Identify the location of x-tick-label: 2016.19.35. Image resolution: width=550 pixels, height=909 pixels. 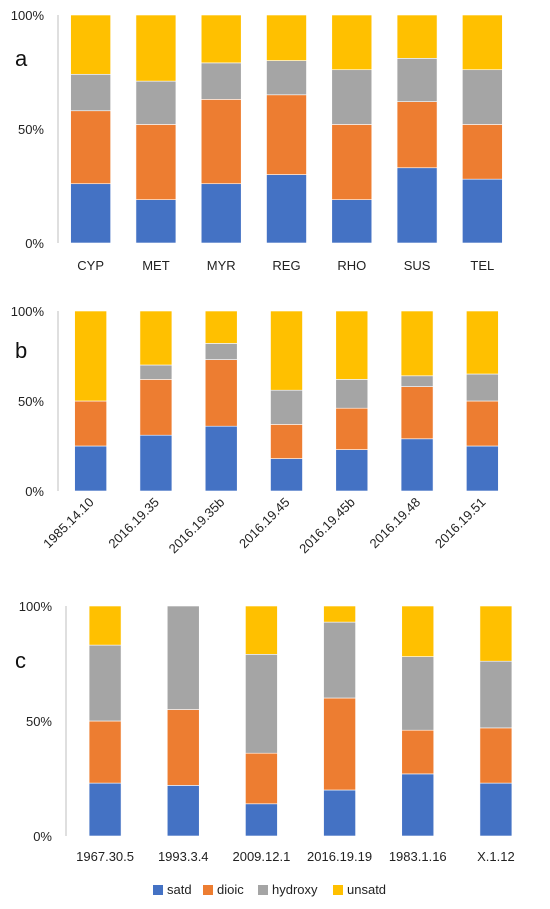
(133, 523).